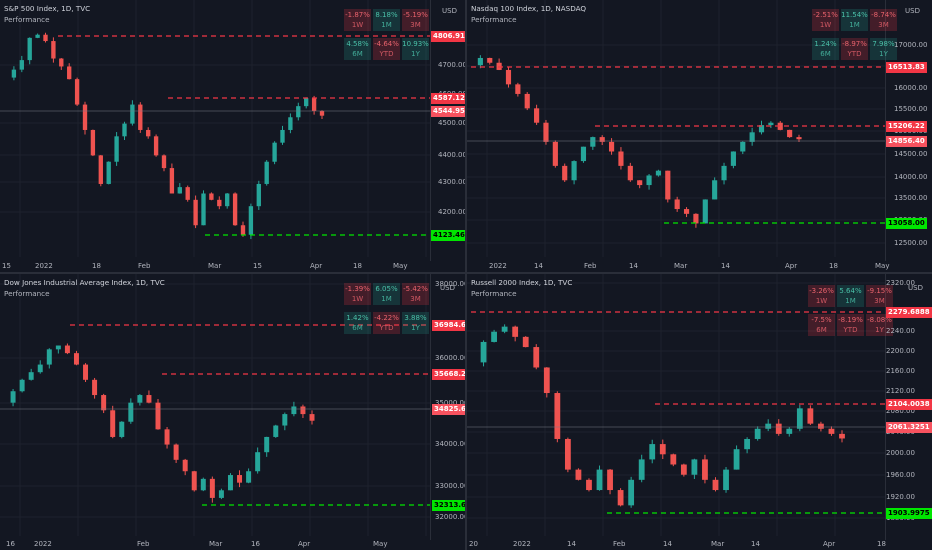 The image size is (932, 550). I want to click on price-level-tag: 2104.0038, so click(909, 404).